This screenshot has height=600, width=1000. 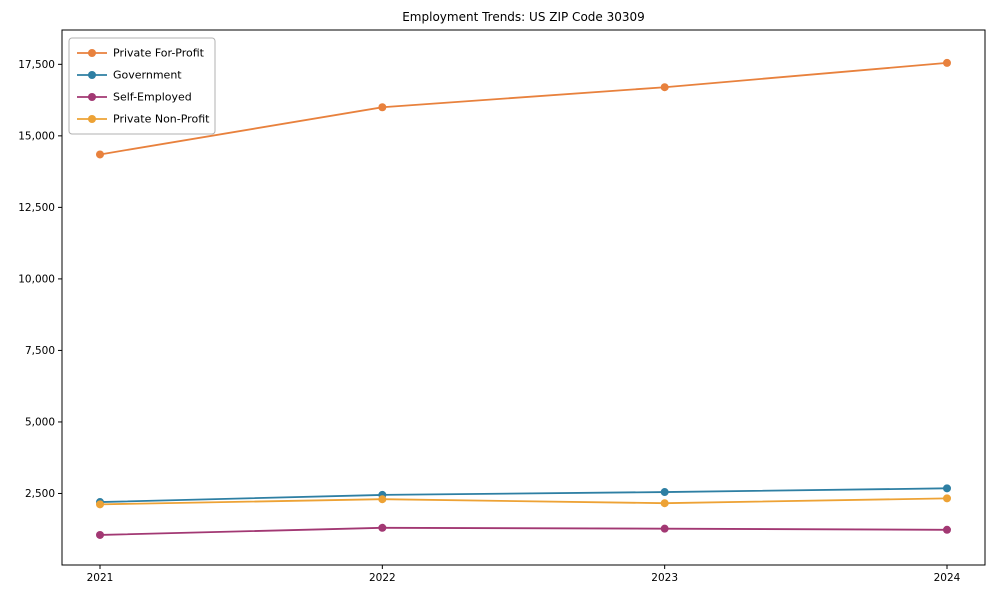 I want to click on series-line-private-for-profit, so click(x=523, y=109).